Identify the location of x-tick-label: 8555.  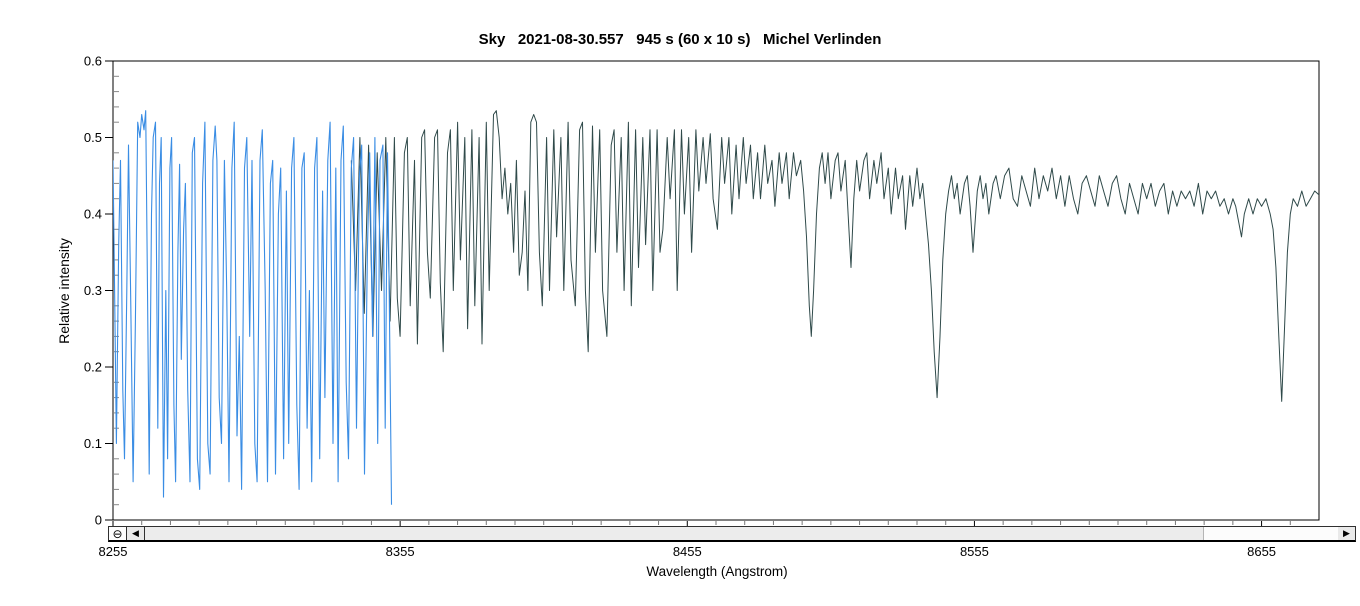
(974, 551).